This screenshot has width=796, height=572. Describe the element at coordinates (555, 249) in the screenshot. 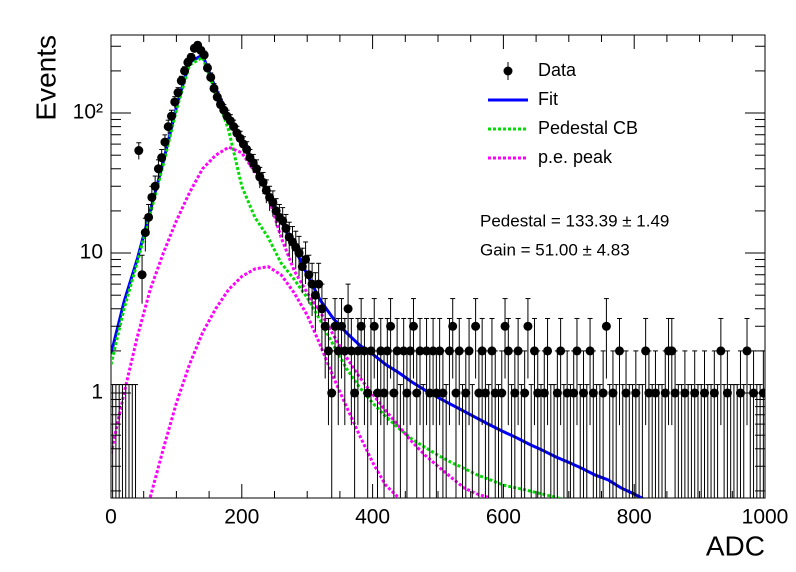

I see `annotation: Gain = 51.00 ± 4.83` at that location.